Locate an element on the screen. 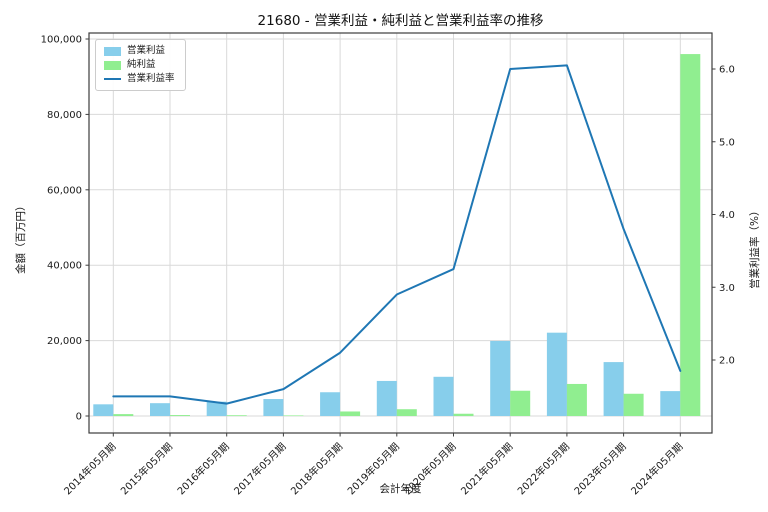  y-axis-label-left: 金額（百万円） is located at coordinates (21, 237).